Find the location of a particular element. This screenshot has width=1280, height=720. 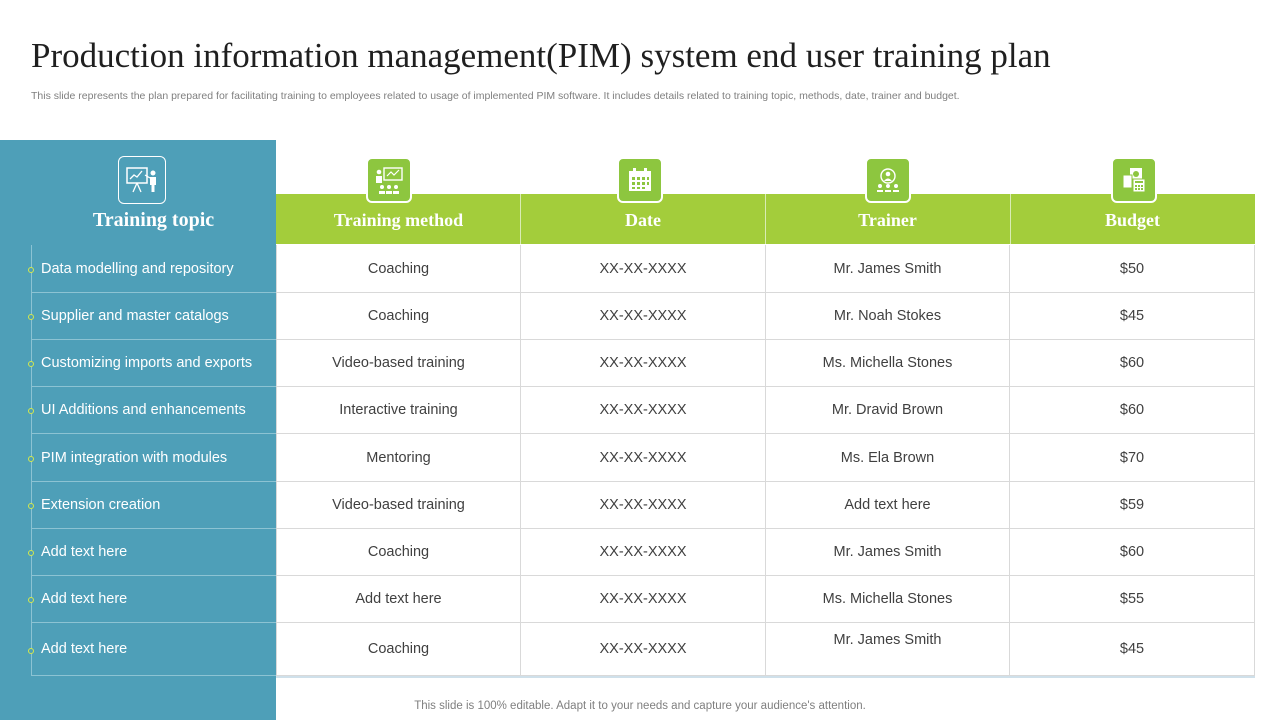

classroom-icon is located at coordinates (389, 180).